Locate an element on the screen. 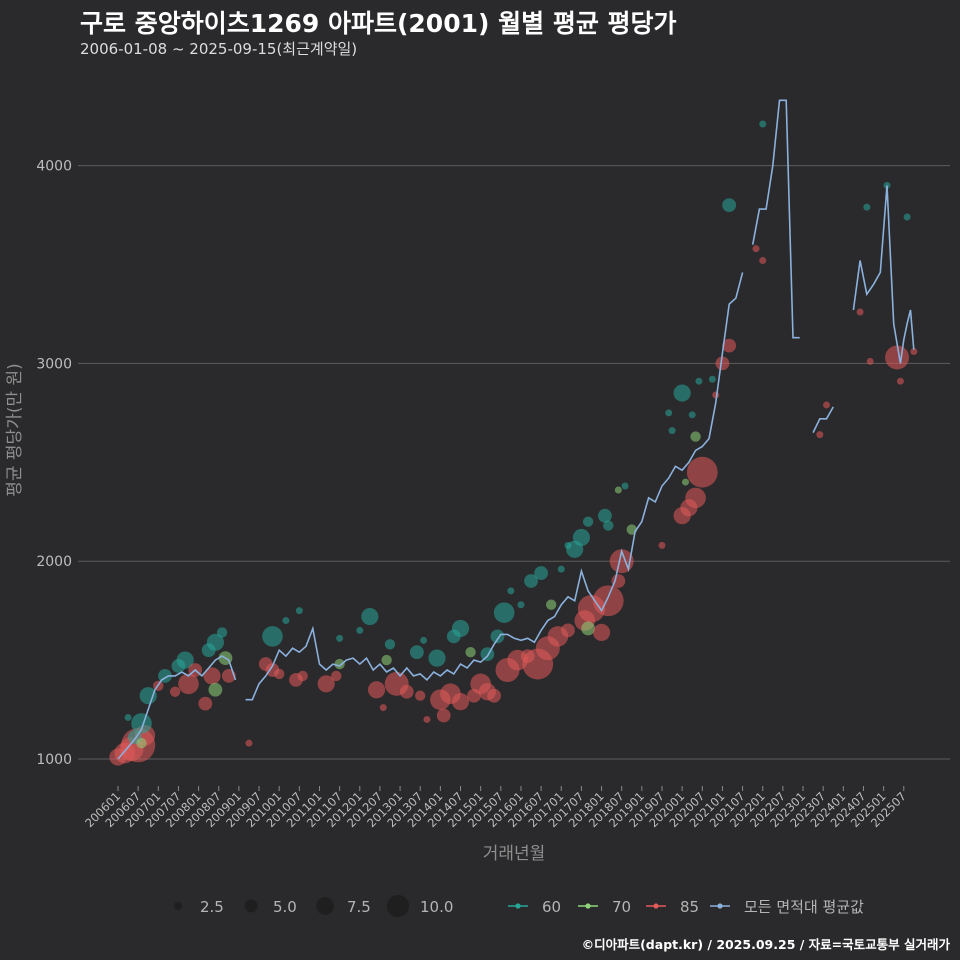  chart-title: 구로 중앙하이츠1269 아파트(2001) 월별 평균 평당가 is located at coordinates (378, 23).